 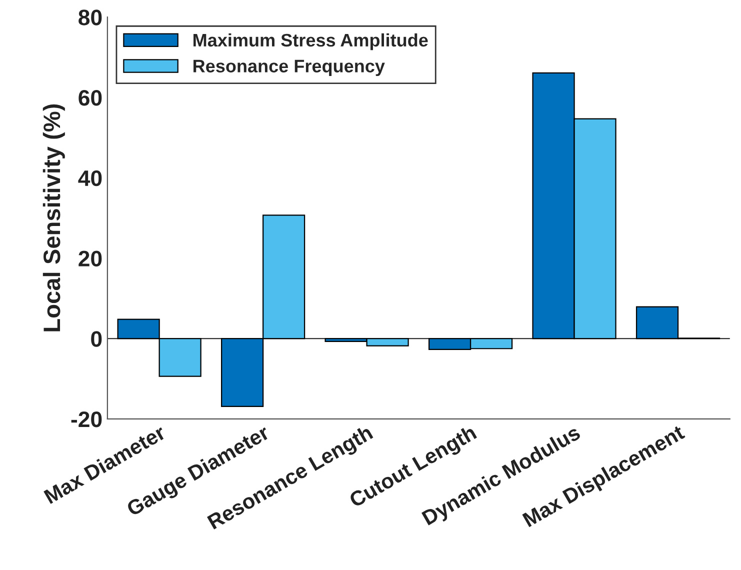 I want to click on y-tick-label: -20, so click(x=86, y=419).